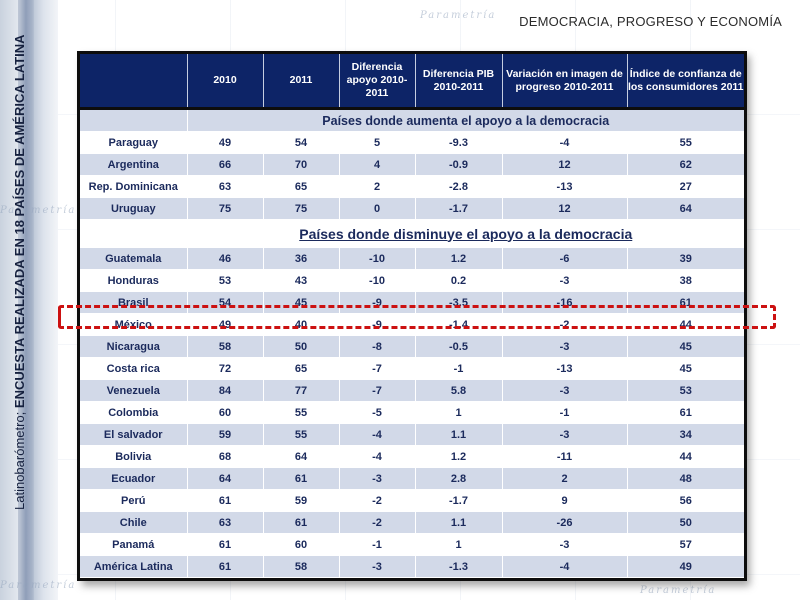 The image size is (800, 600). What do you see at coordinates (377, 544) in the screenshot?
I see `cell-support-diff: -1` at bounding box center [377, 544].